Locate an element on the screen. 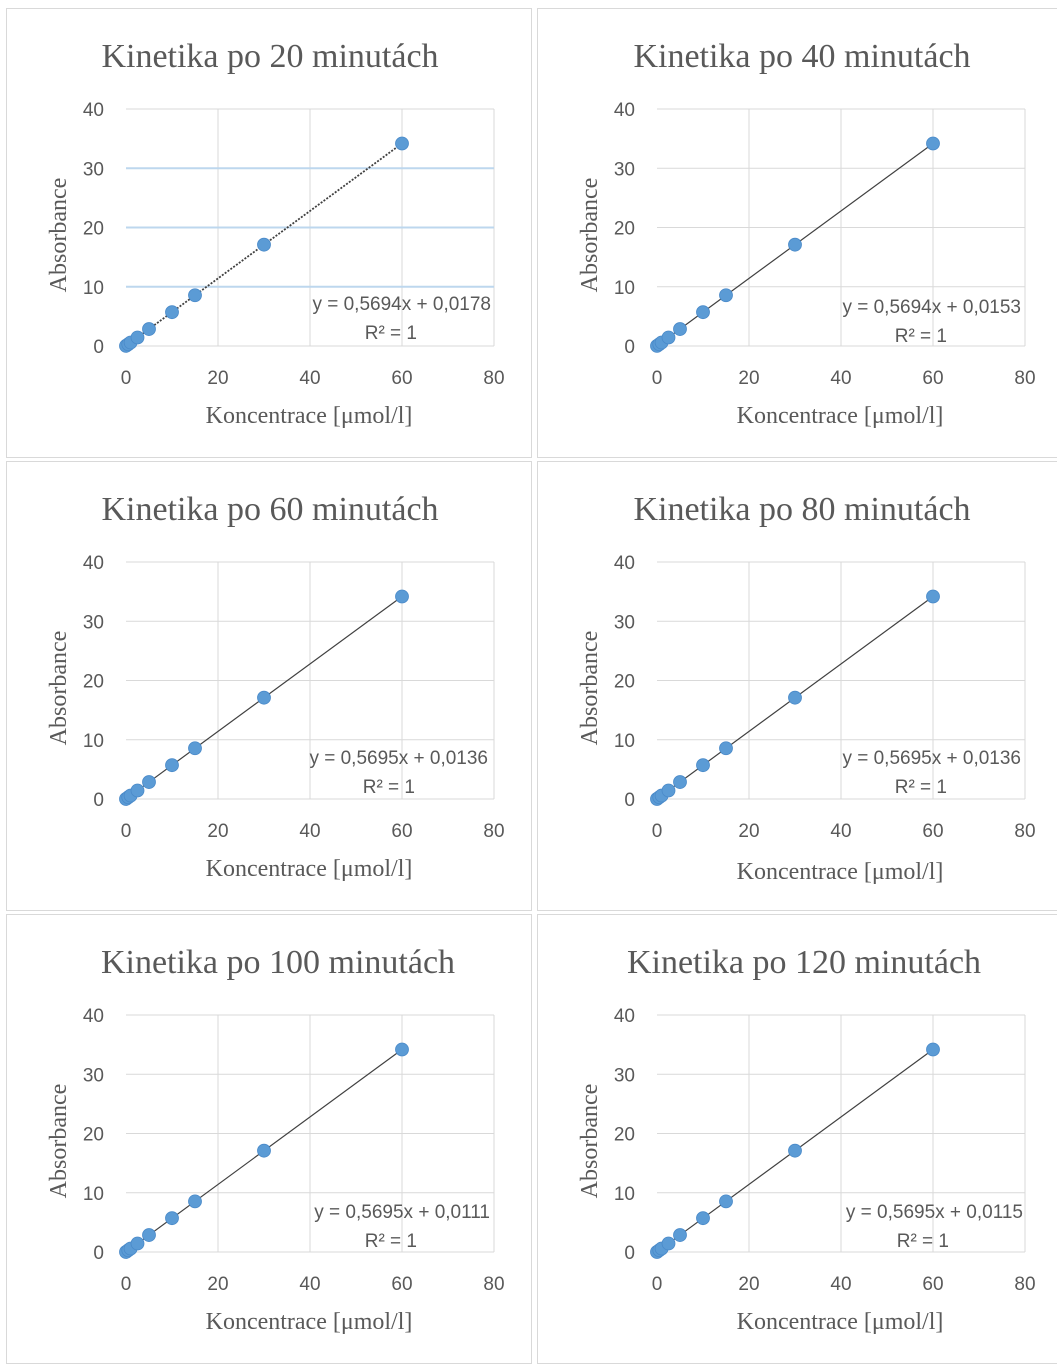 Image resolution: width=1057 pixels, height=1365 pixels. chart-title: Kinetika po 40 minutách is located at coordinates (801, 56).